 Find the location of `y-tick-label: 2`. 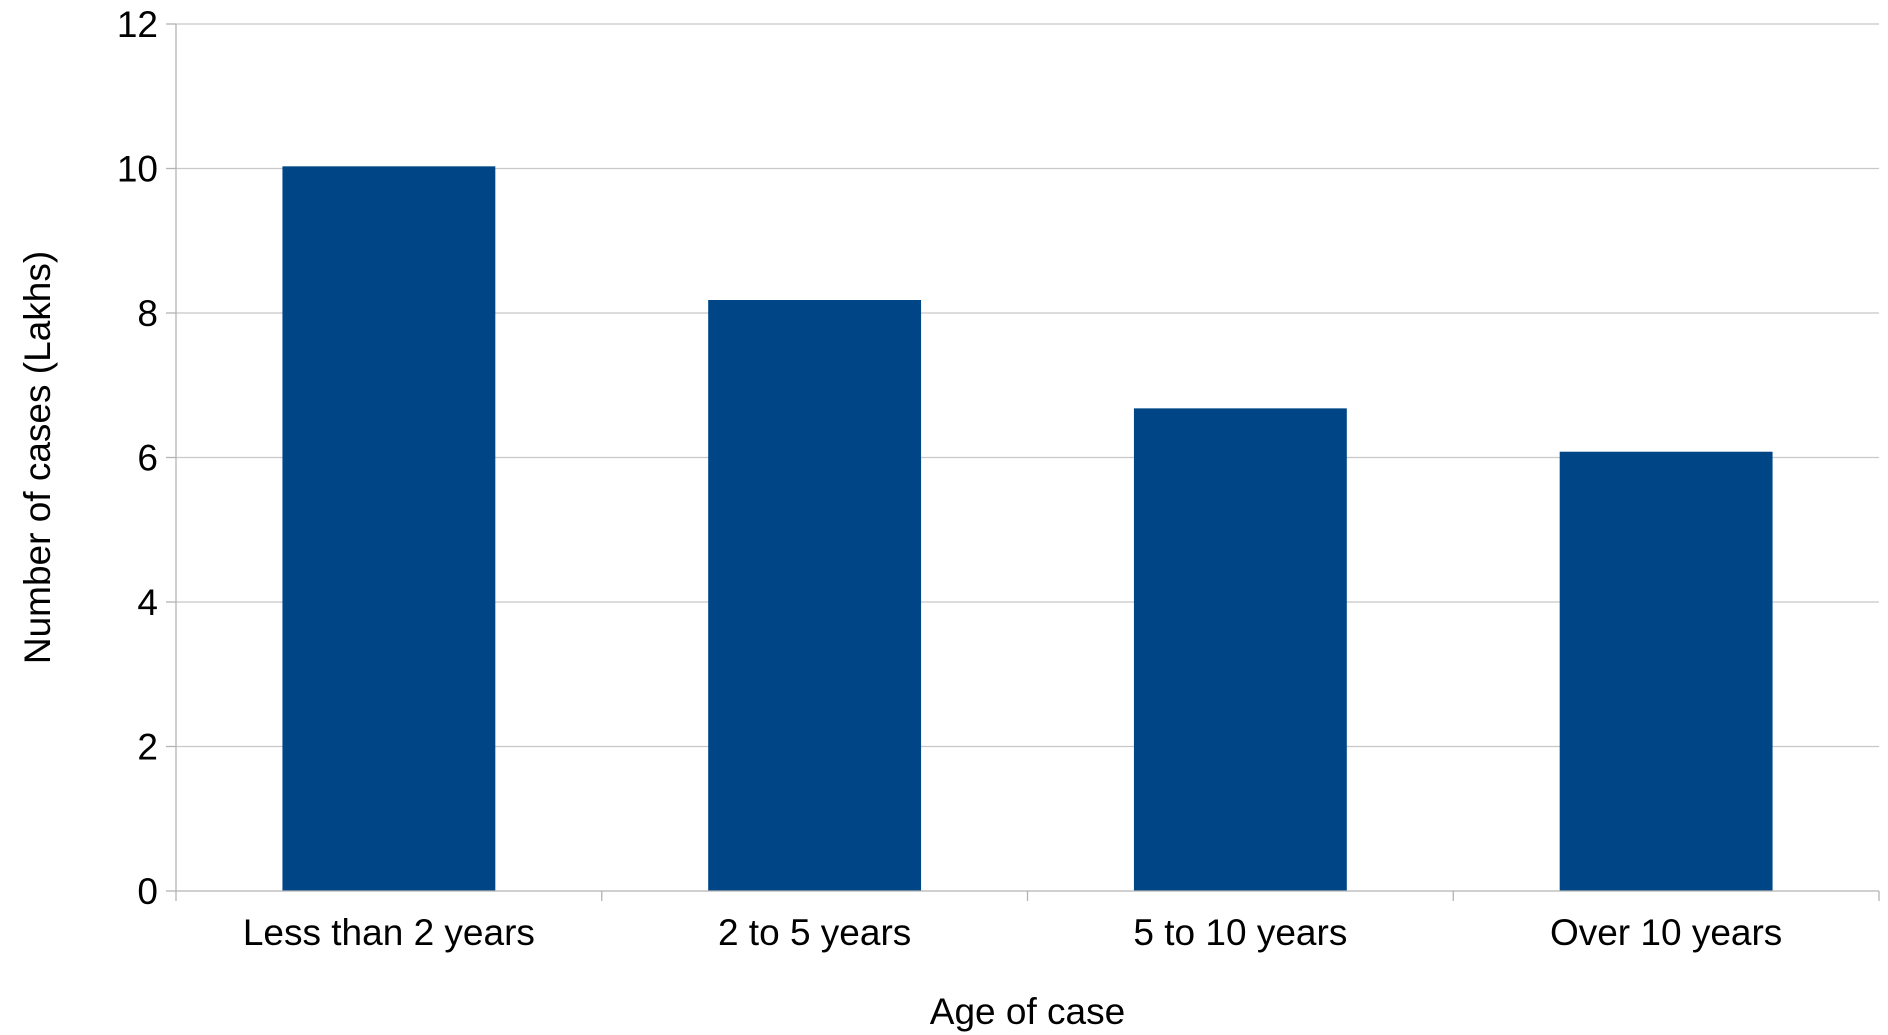

y-tick-label: 2 is located at coordinates (147, 747).